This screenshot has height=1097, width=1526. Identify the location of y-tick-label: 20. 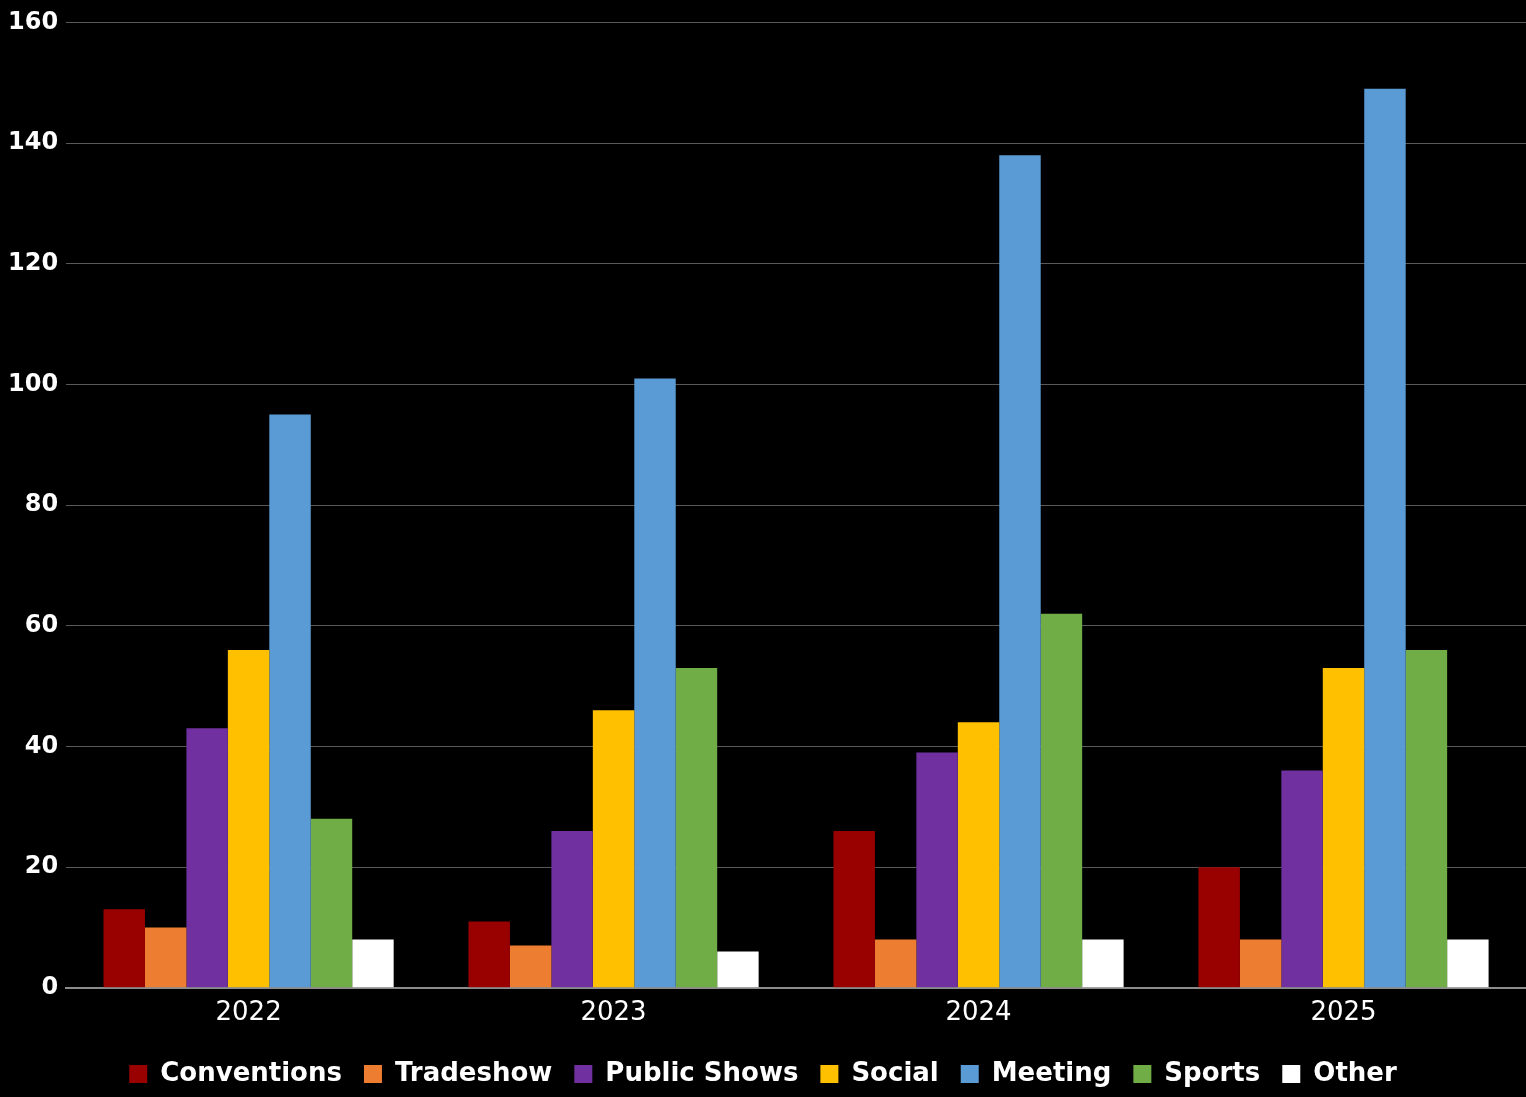
(41, 865).